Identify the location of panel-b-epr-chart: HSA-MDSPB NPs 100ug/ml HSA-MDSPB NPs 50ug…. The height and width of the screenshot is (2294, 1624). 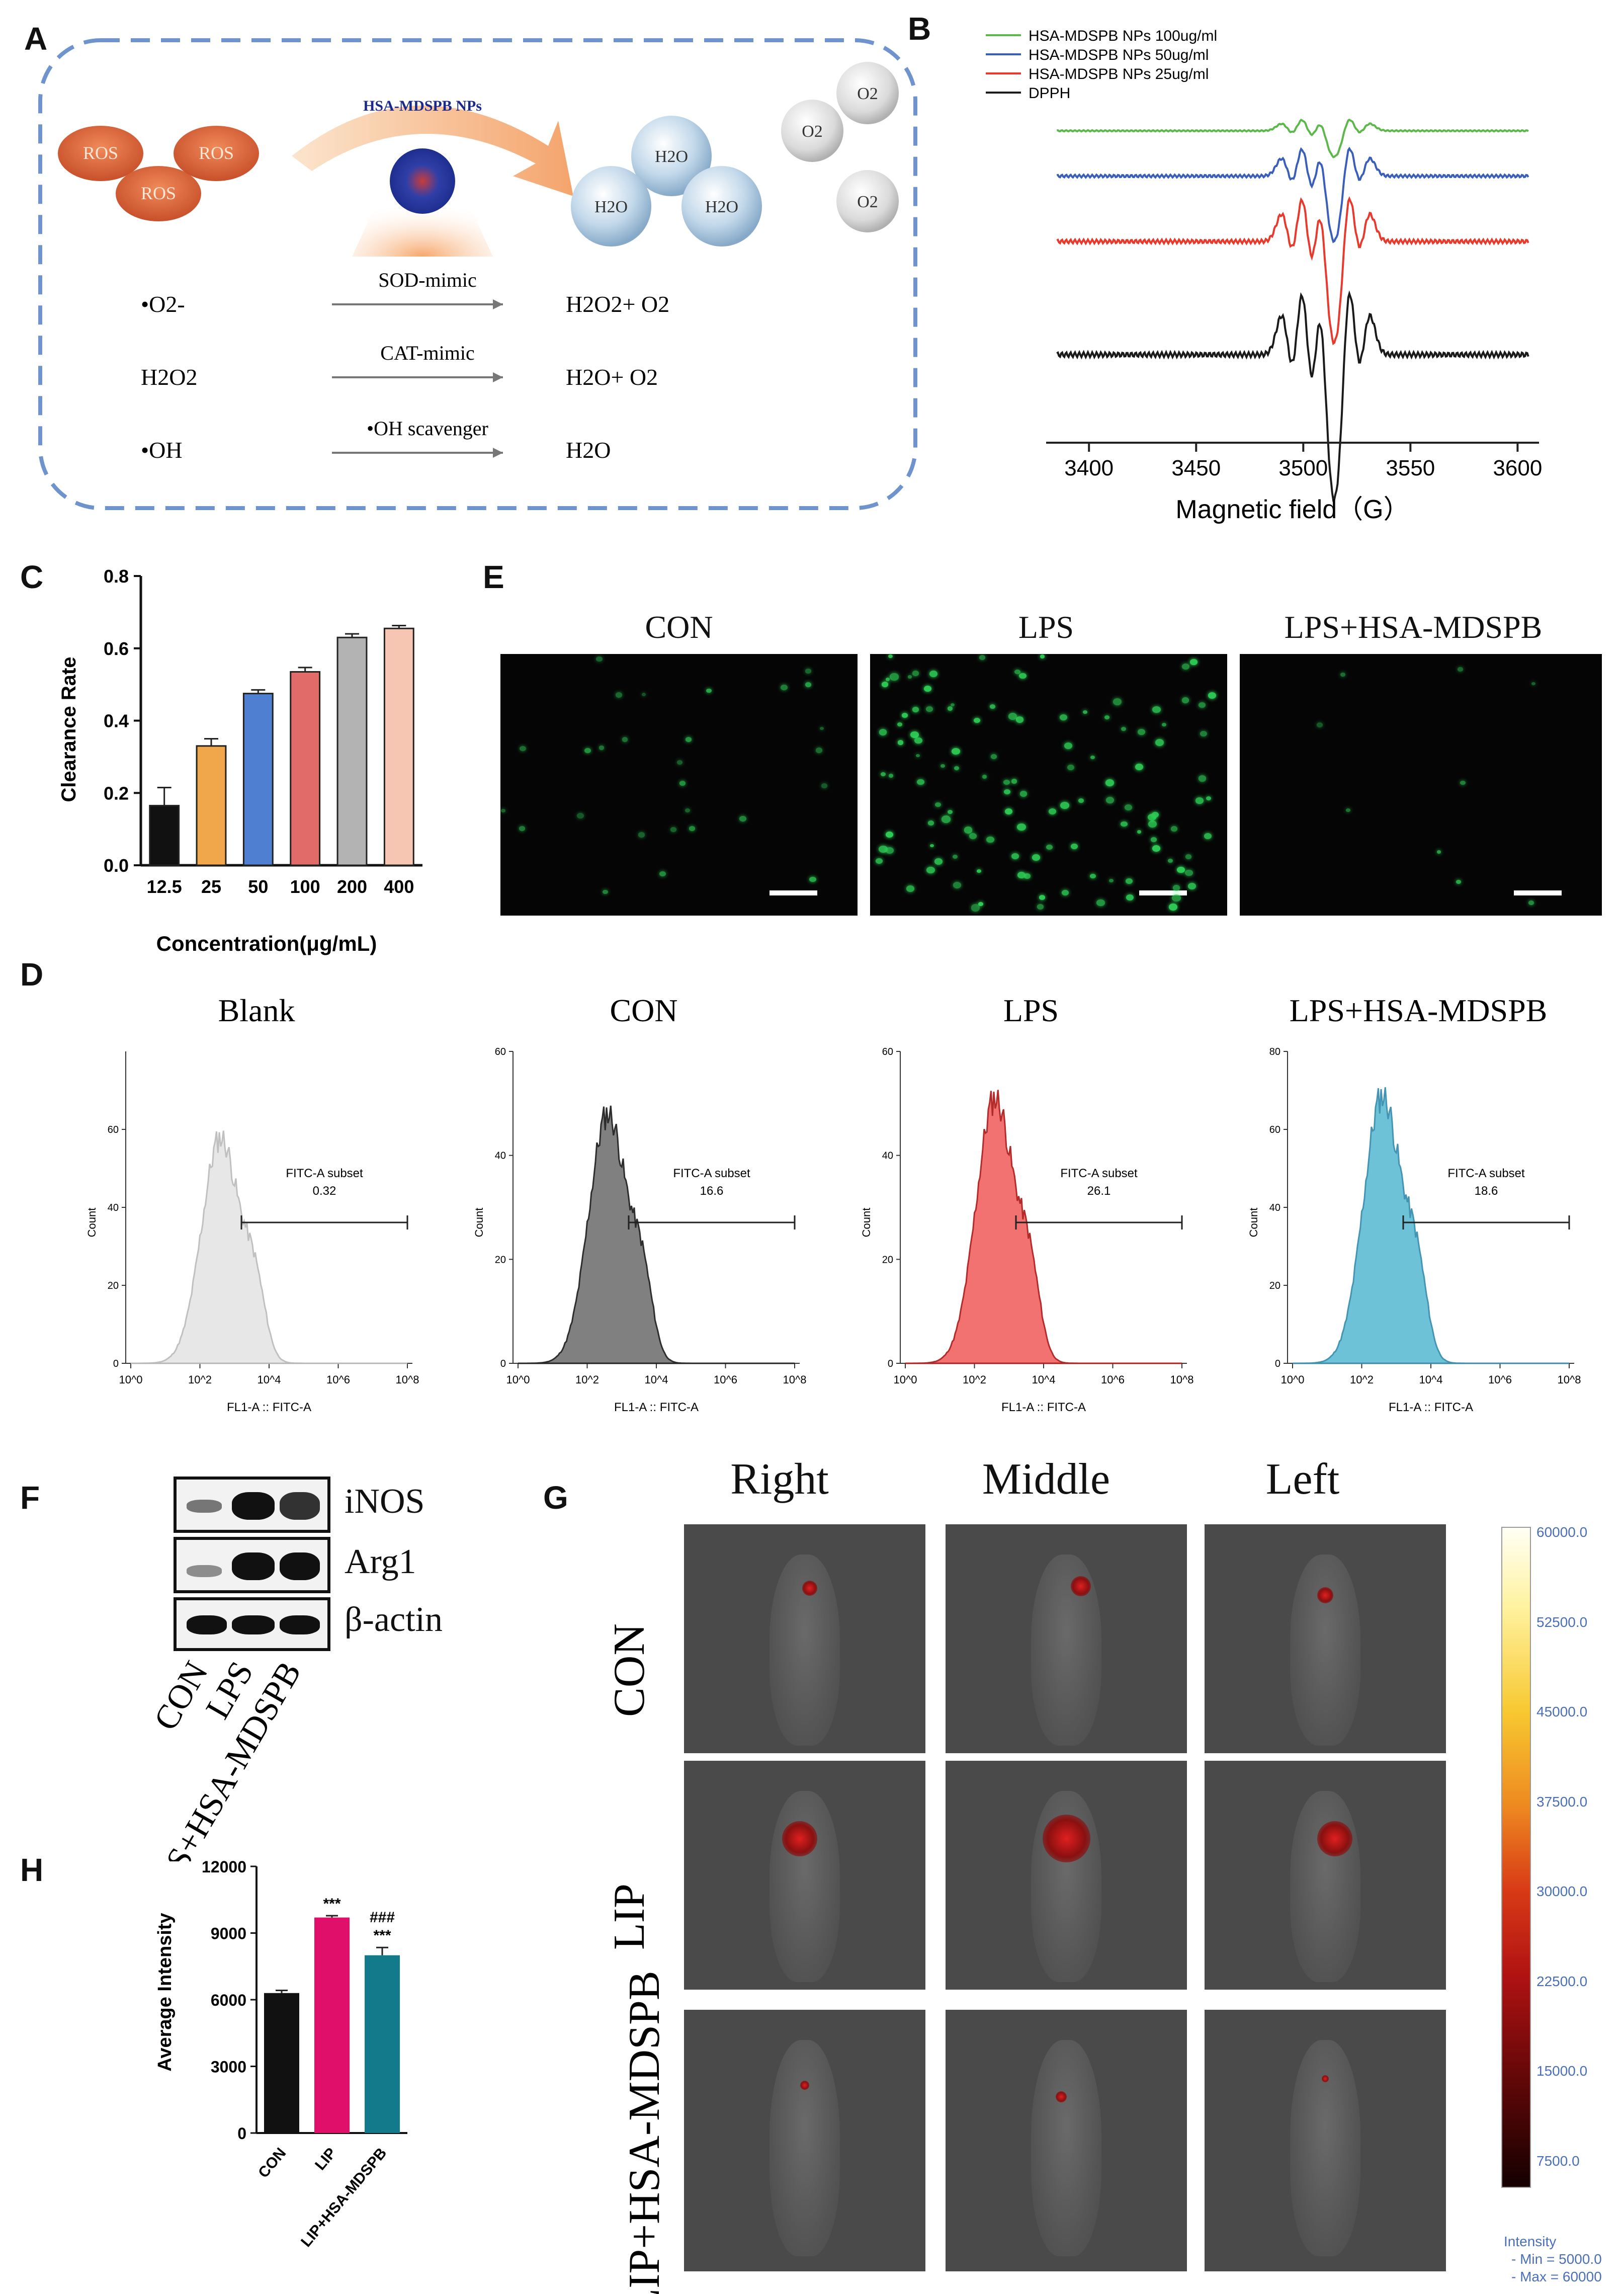
(1264, 276).